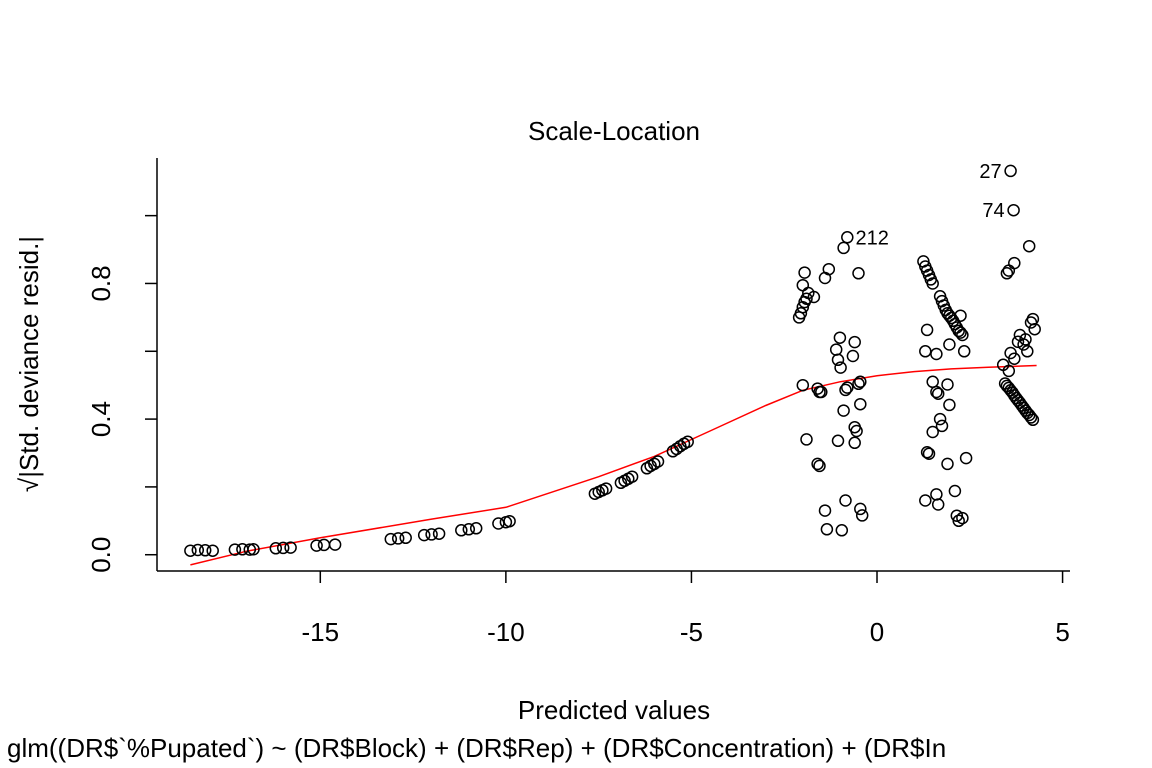 This screenshot has height=768, width=1152. What do you see at coordinates (614, 131) in the screenshot?
I see `chart-title: Scale-Location` at bounding box center [614, 131].